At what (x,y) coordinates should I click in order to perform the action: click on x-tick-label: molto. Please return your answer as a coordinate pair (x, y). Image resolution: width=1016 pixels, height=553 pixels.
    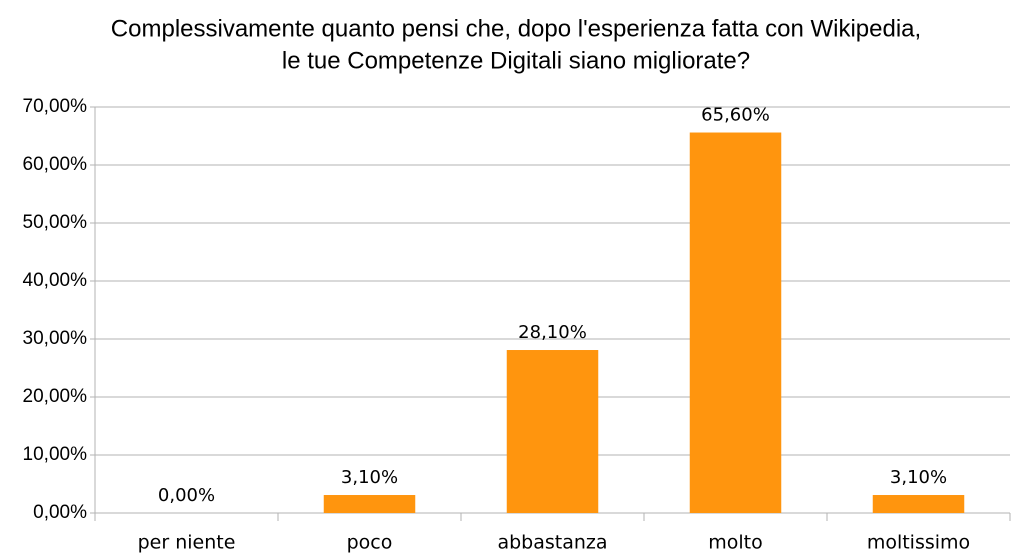
    Looking at the image, I should click on (735, 542).